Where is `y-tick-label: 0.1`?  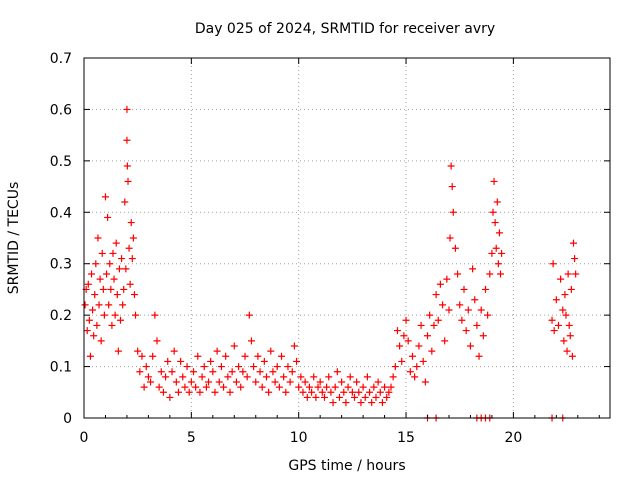
y-tick-label: 0.1 is located at coordinates (61, 368).